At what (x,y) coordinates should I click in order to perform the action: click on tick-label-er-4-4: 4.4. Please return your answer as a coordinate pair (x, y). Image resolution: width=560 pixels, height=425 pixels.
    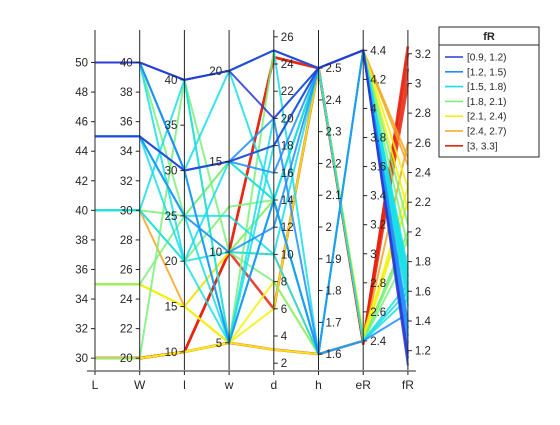
    Looking at the image, I should click on (378, 51).